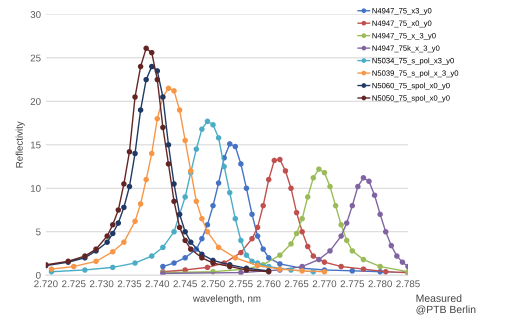  I want to click on x-tick-label: 2.760, so click(269, 284).